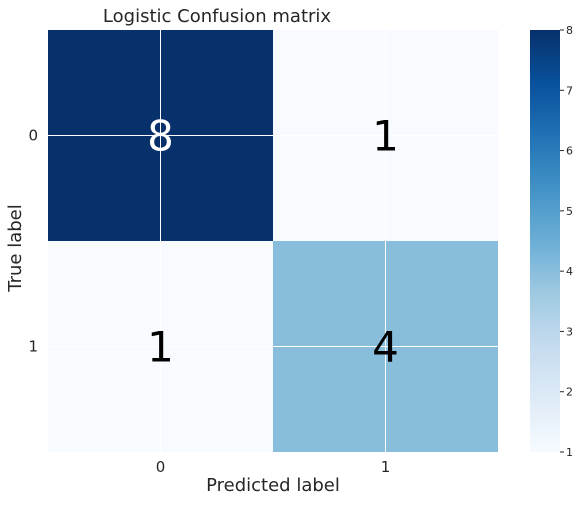 This screenshot has width=576, height=530. What do you see at coordinates (569, 211) in the screenshot?
I see `colorbar-tick-label: 5` at bounding box center [569, 211].